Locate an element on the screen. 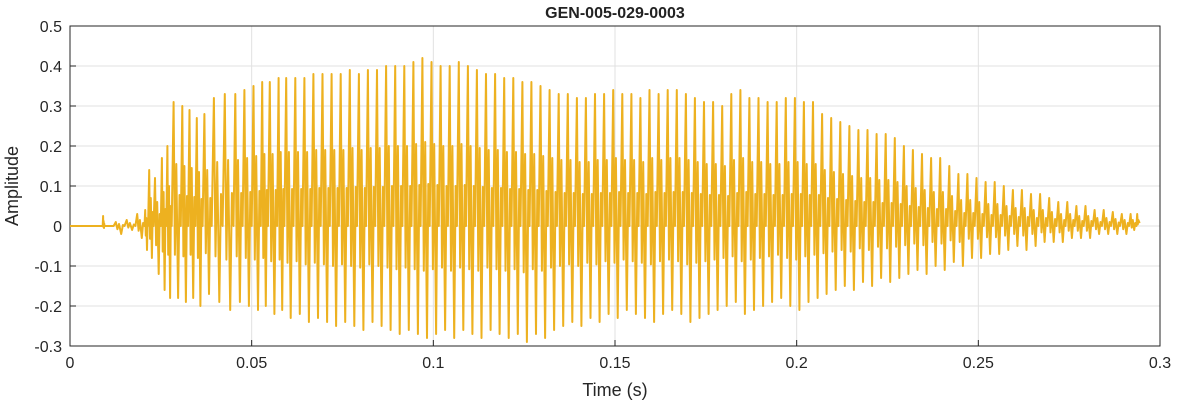  chart-title: GEN-005-029-0003 is located at coordinates (615, 13).